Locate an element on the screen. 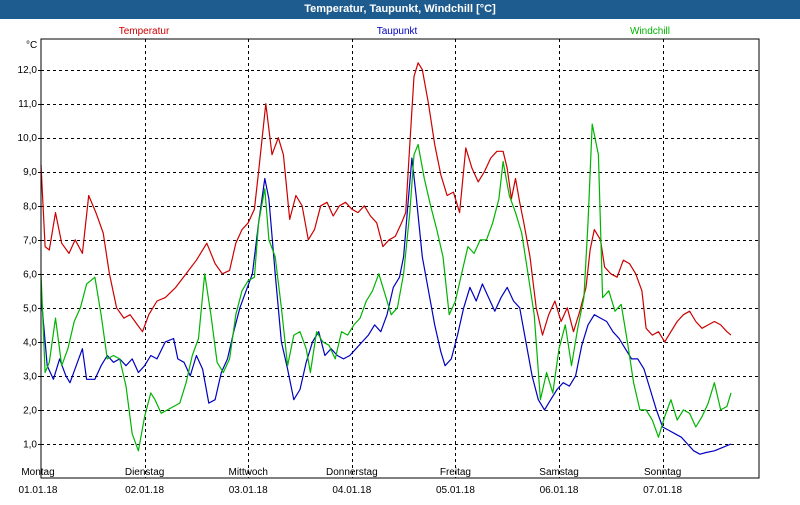  y-tick-label: 8,0 is located at coordinates (30, 206).